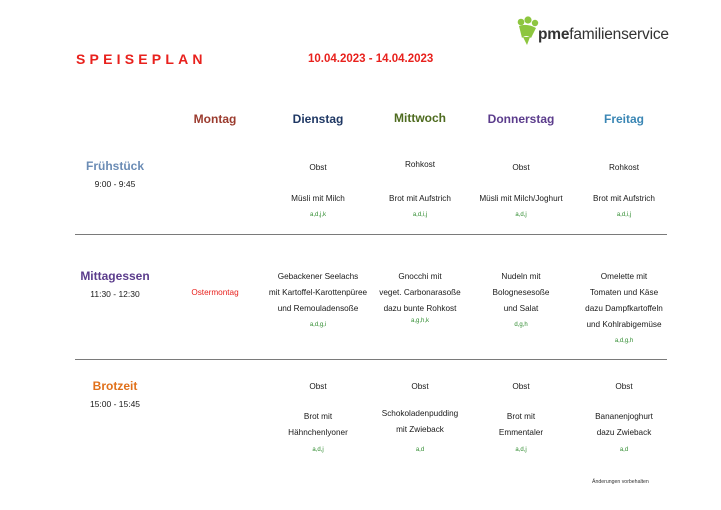 The width and height of the screenshot is (721, 510). What do you see at coordinates (521, 198) in the screenshot?
I see `breakfast-thursday-item2: Müsli mit Milch/Joghurt` at bounding box center [521, 198].